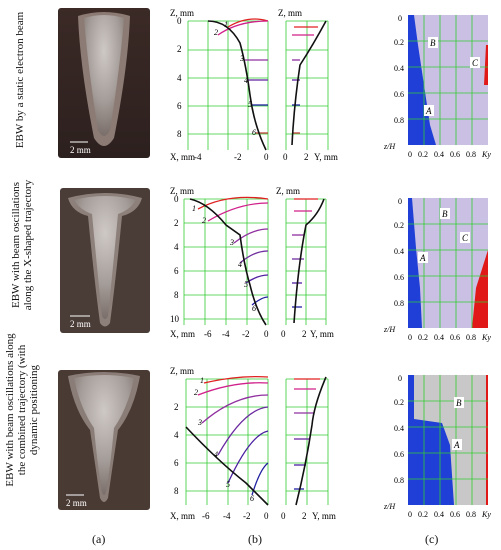 The height and width of the screenshot is (550, 501). I want to click on x-tick: -2, so click(238, 157).